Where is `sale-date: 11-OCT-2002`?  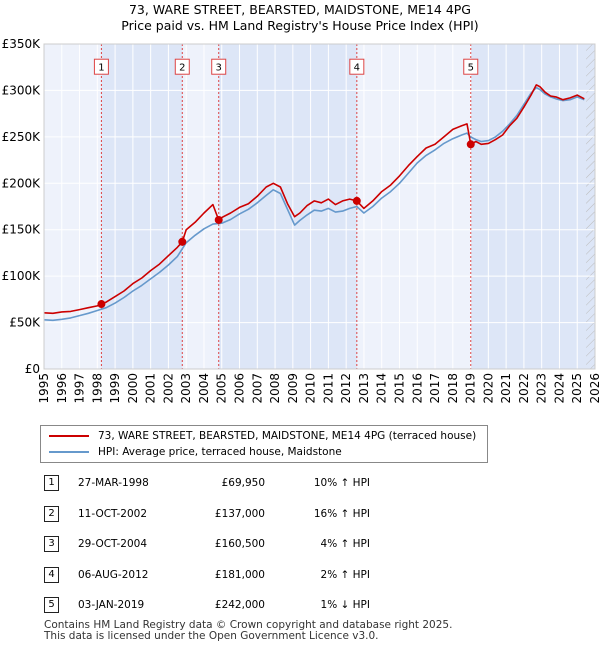 sale-date: 11-OCT-2002 is located at coordinates (112, 514).